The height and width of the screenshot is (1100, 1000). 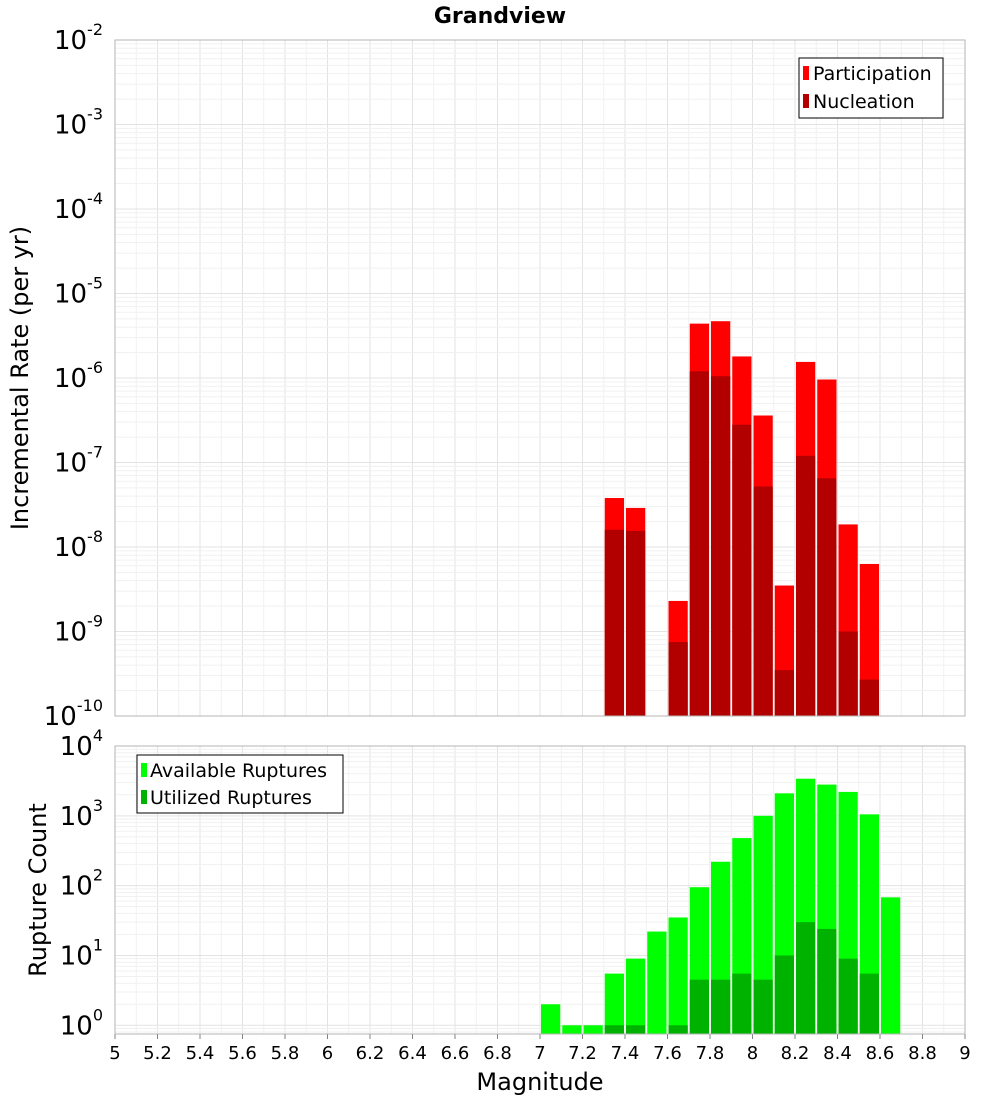 I want to click on count-y-ticks: 10⁰ 10¹ 10² 10³ 10⁴, so click(x=81, y=883).